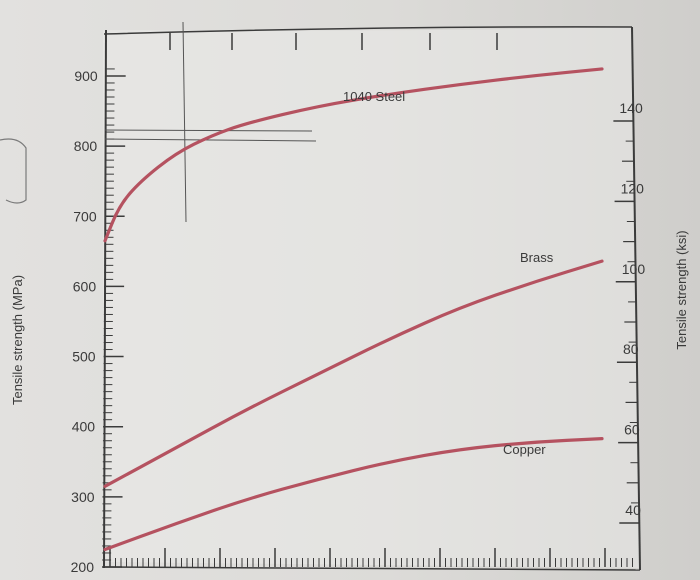 The image size is (700, 580). Describe the element at coordinates (633, 510) in the screenshot. I see `right-axis-tick-label: 40` at that location.